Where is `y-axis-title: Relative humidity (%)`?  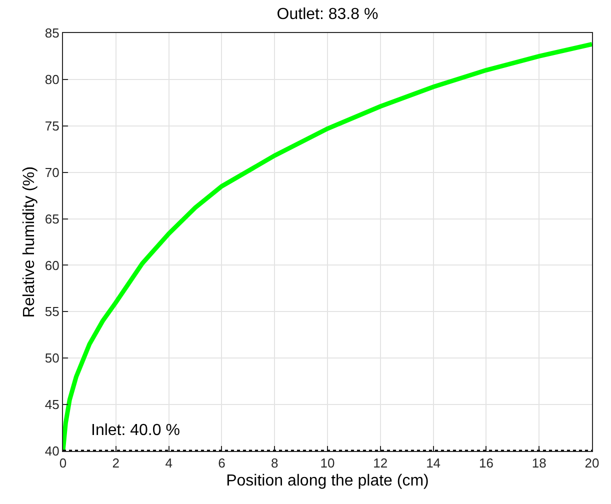
y-axis-title: Relative humidity (%) is located at coordinates (29, 242).